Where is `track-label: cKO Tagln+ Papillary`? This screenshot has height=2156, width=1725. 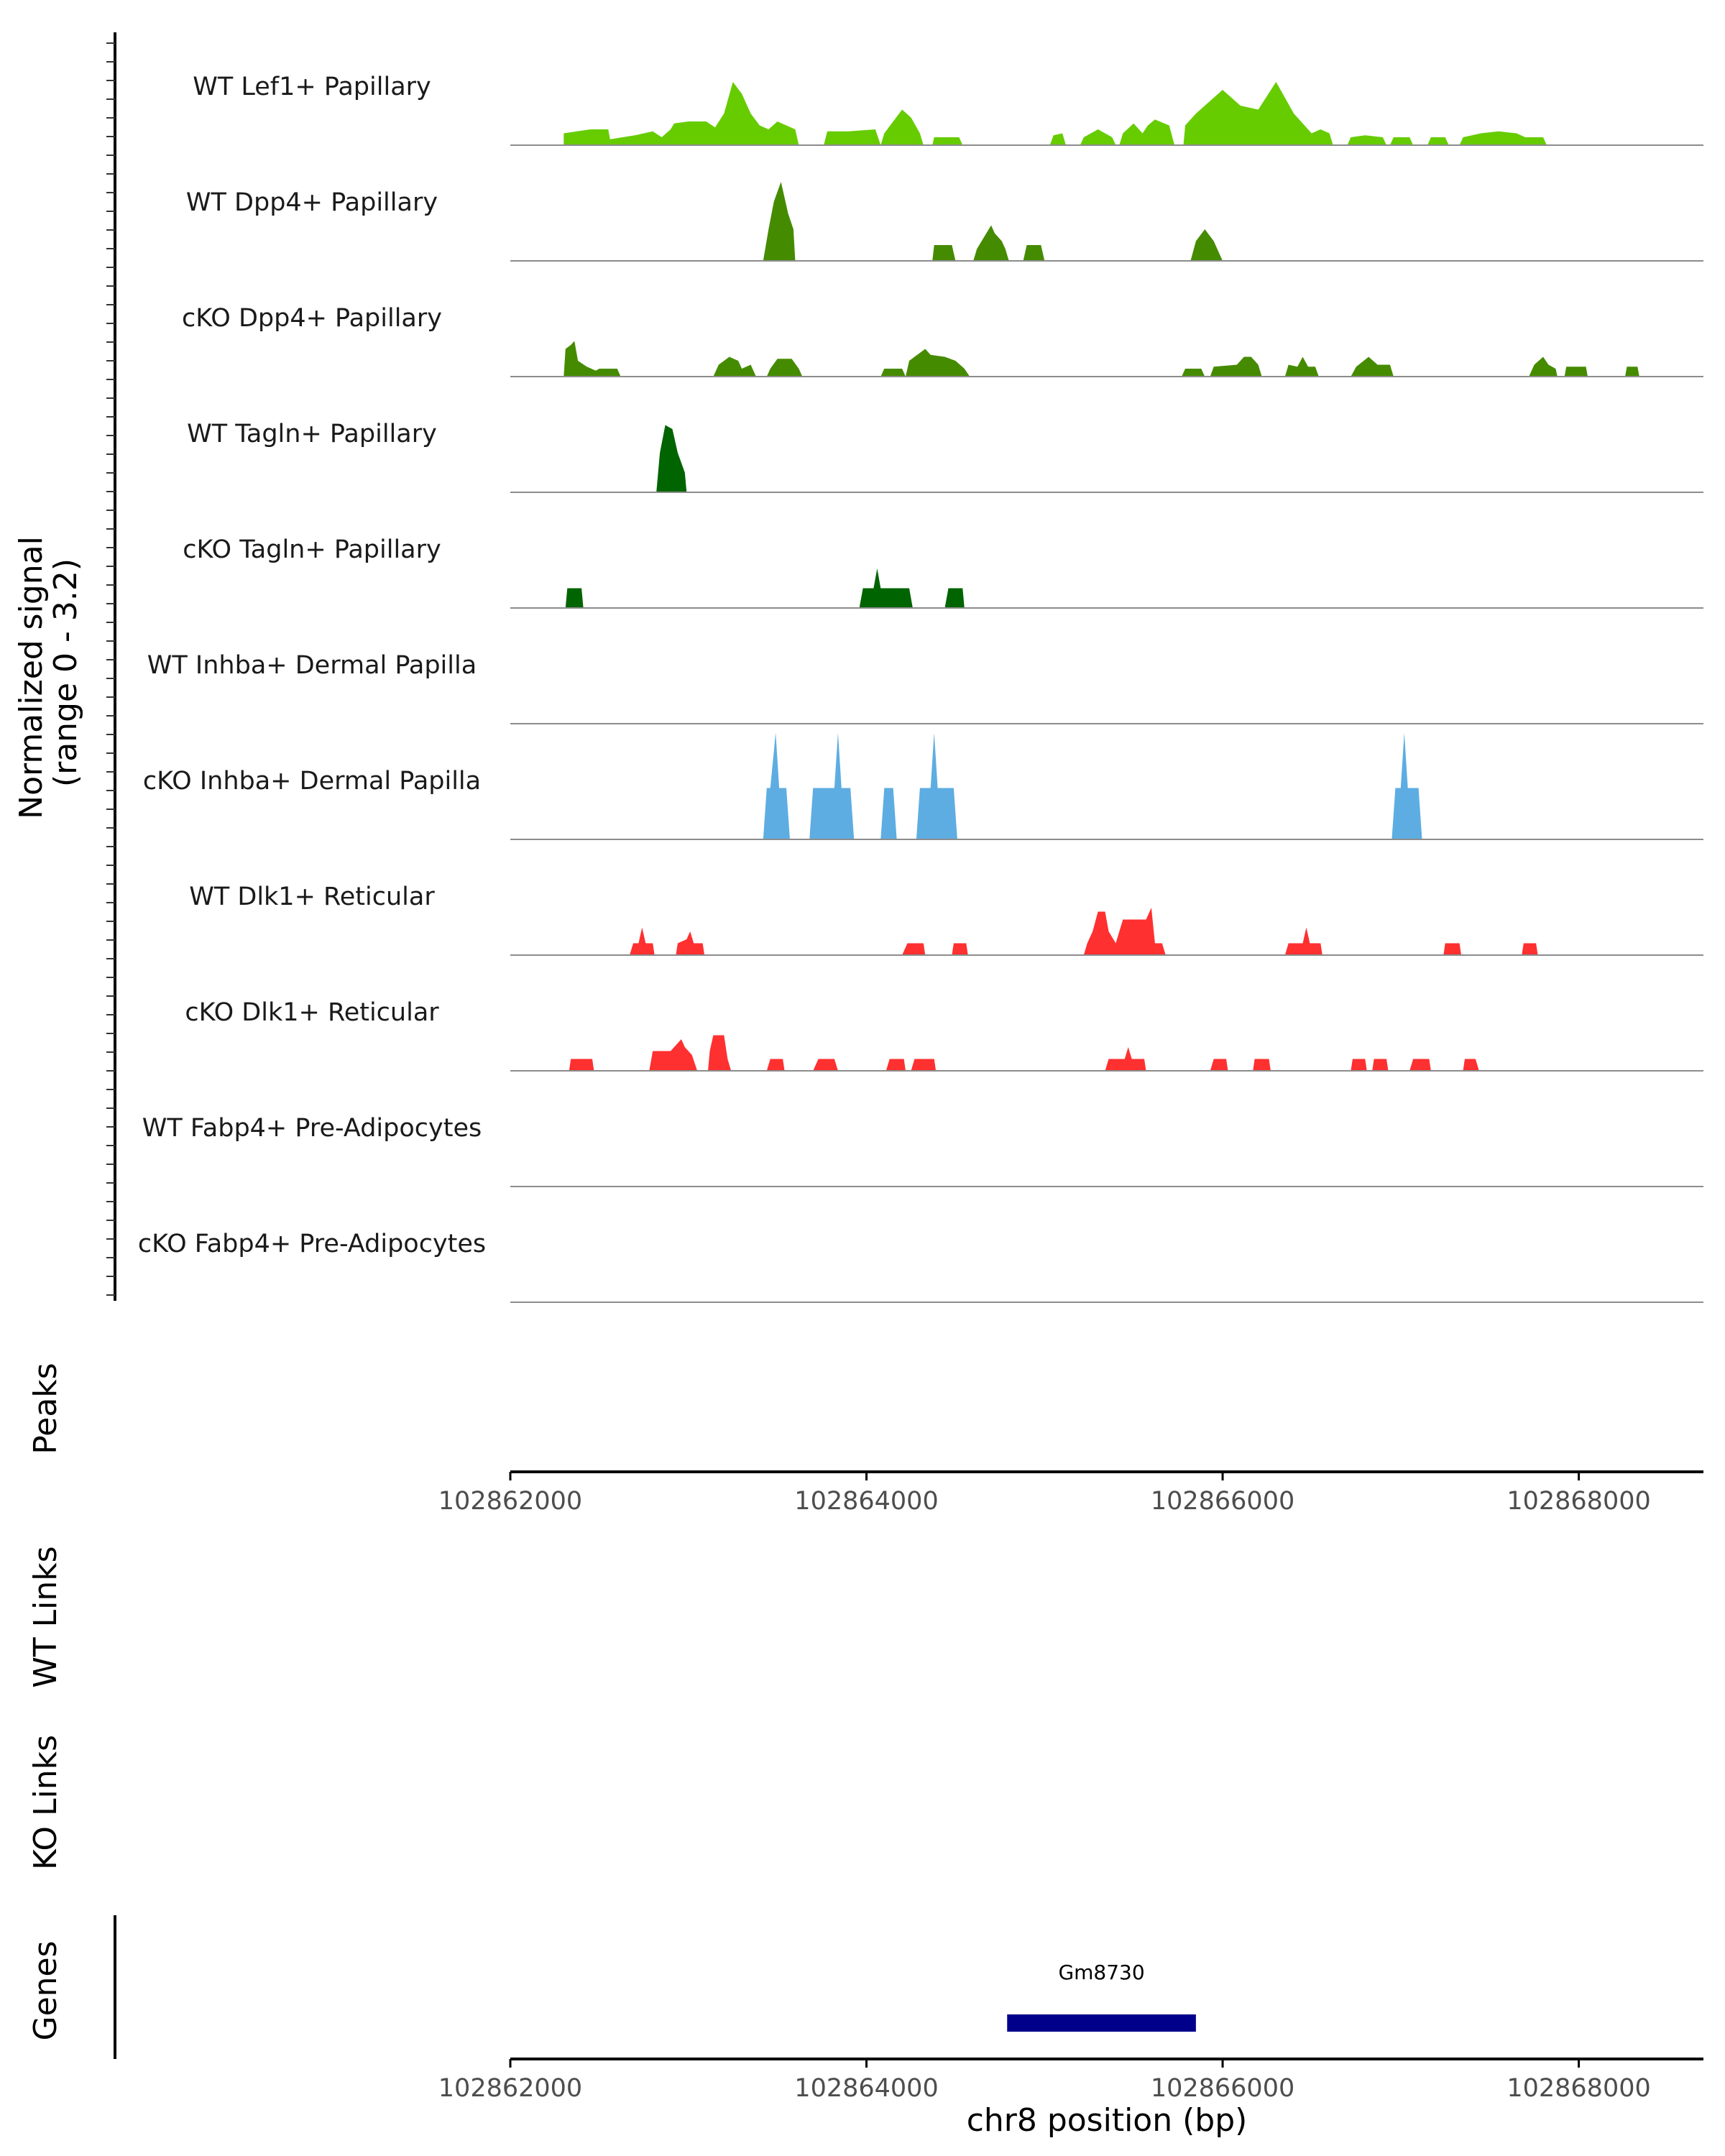 track-label: cKO Tagln+ Papillary is located at coordinates (312, 550).